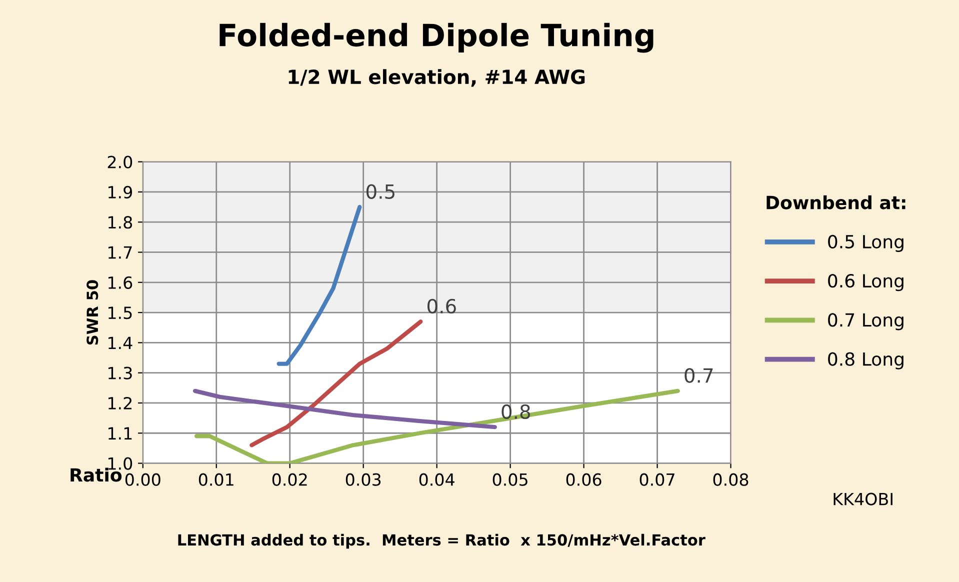 The width and height of the screenshot is (959, 582). Describe the element at coordinates (120, 343) in the screenshot. I see `y-tick-label: 1.4` at that location.